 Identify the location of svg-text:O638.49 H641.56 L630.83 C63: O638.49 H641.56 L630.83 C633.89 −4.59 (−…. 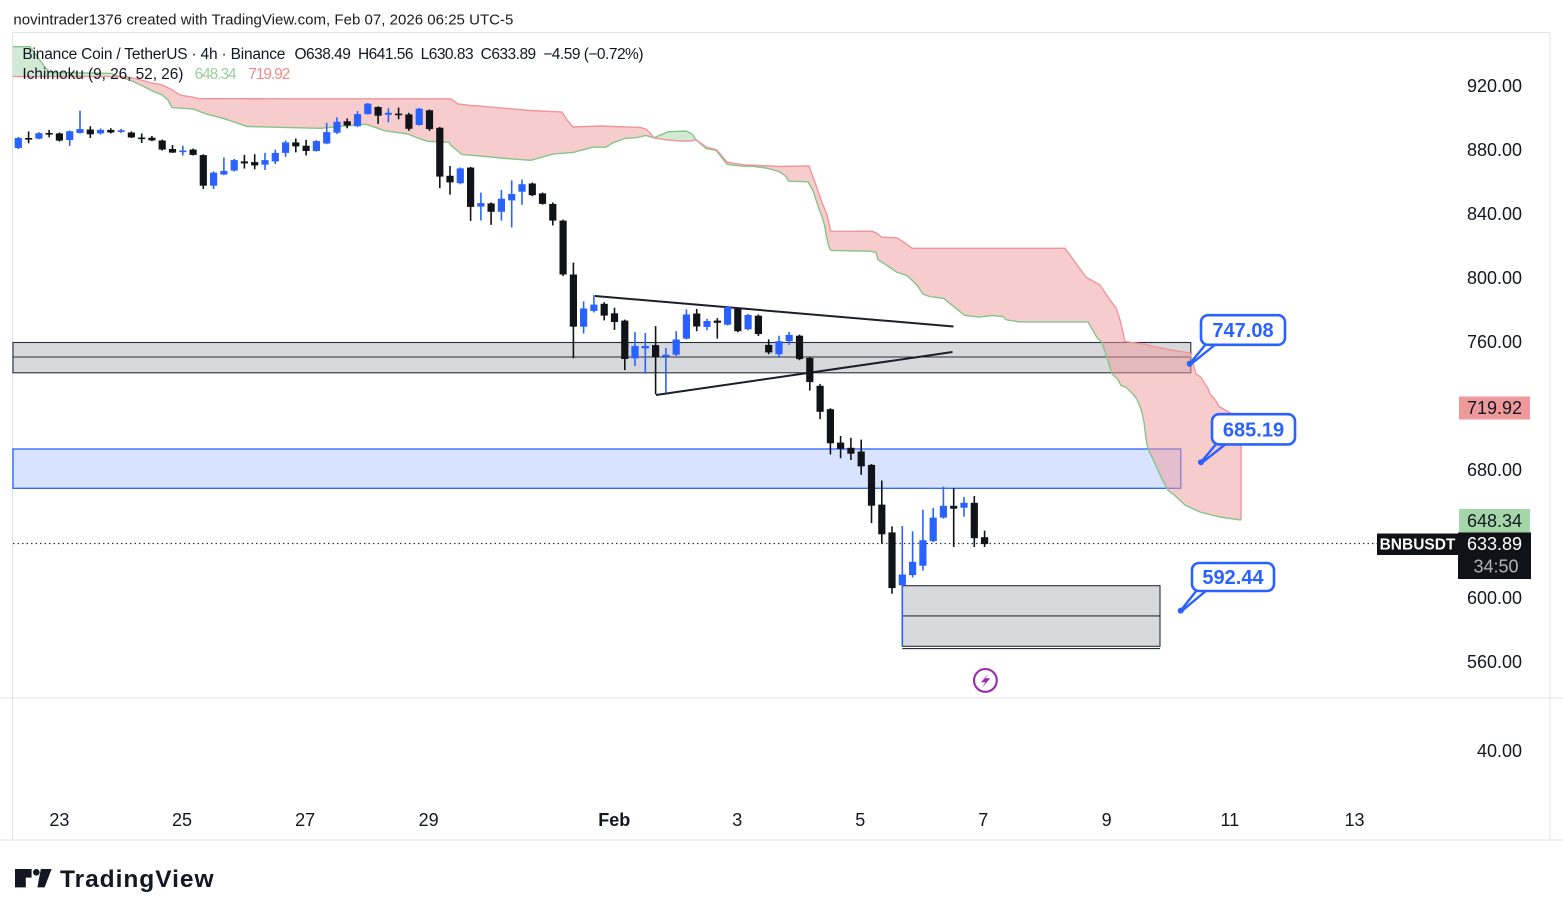
(469, 54).